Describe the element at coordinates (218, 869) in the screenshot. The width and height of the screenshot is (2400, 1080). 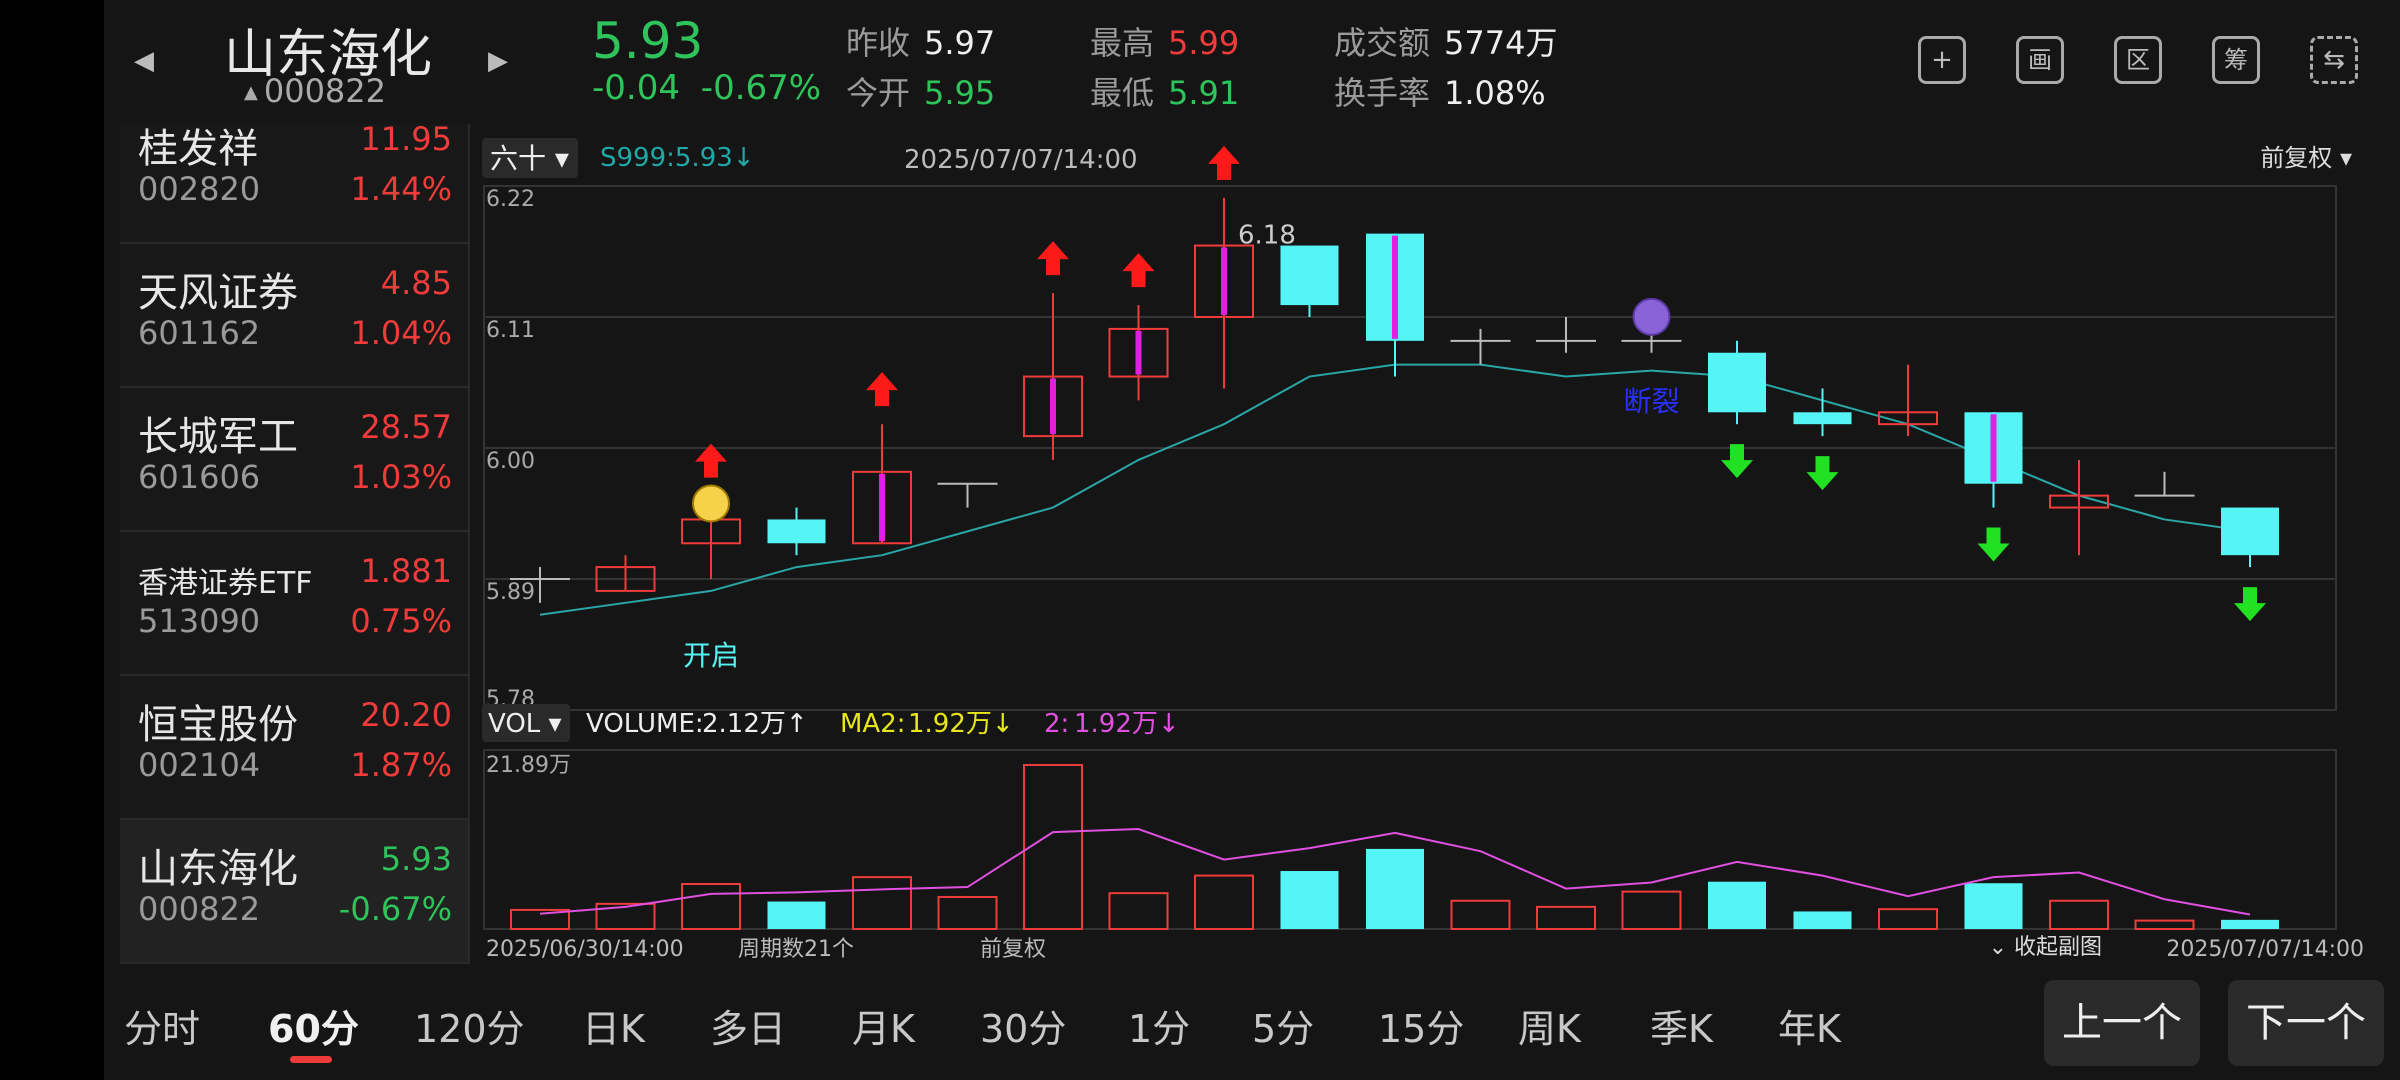
I see `watchlist-item-name: 山东海化` at that location.